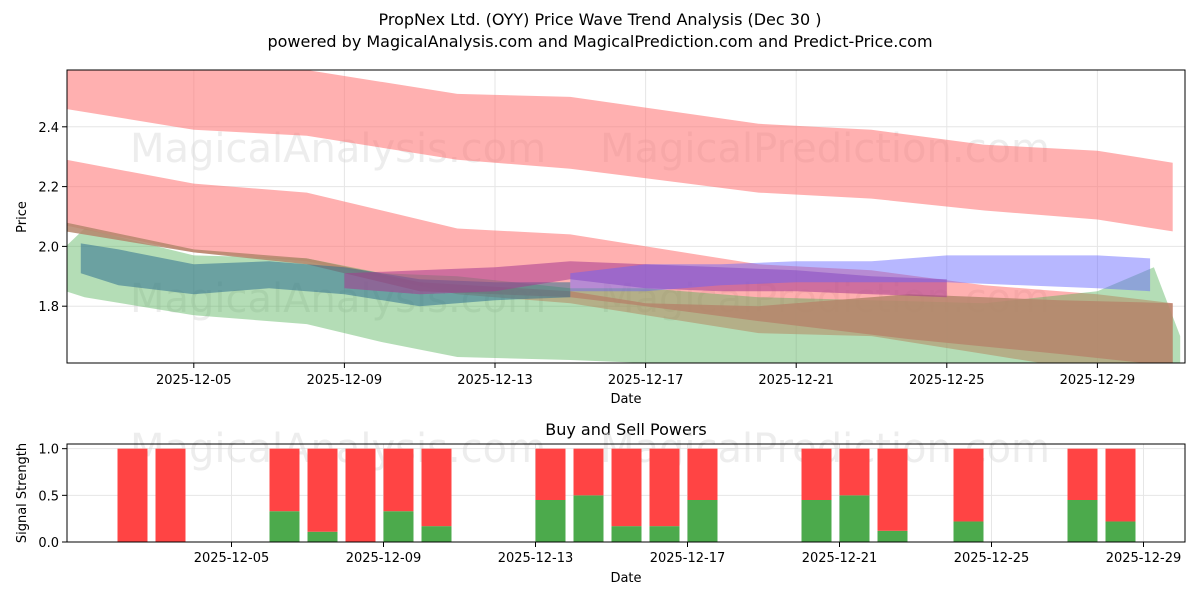 The width and height of the screenshot is (1200, 600). What do you see at coordinates (1144, 558) in the screenshot?
I see `signal-x-tick-label: 2025-12-29` at bounding box center [1144, 558].